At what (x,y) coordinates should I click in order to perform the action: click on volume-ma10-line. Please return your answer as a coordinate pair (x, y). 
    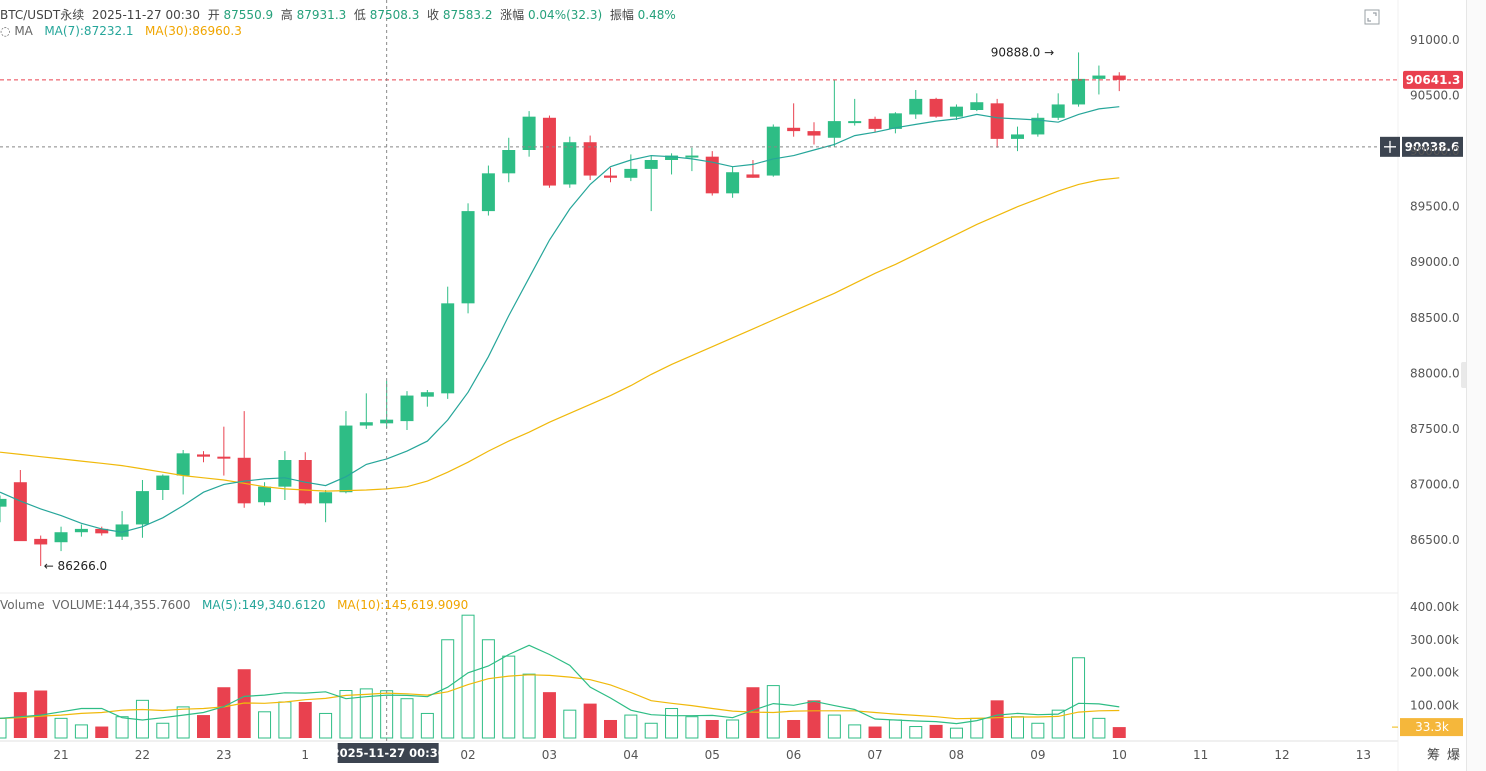
    Looking at the image, I should click on (560, 697).